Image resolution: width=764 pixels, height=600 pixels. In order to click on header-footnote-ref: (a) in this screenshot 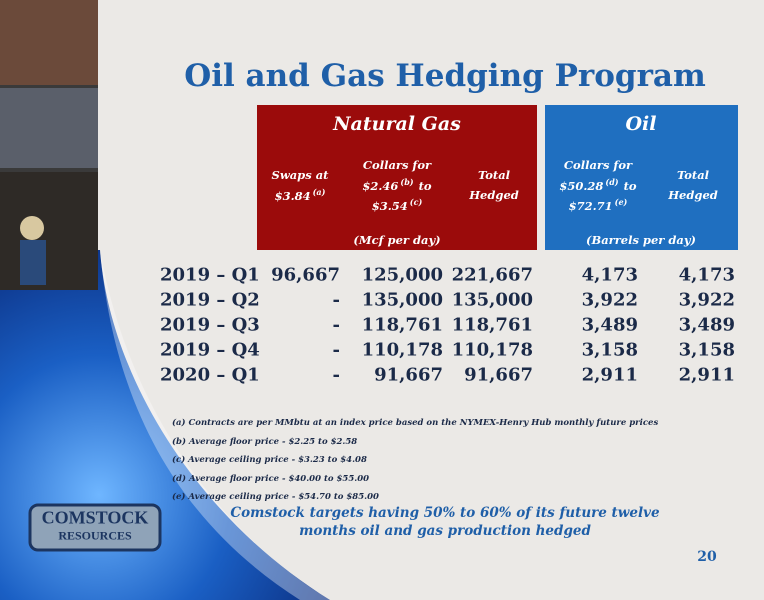, I will do `click(319, 192)`.